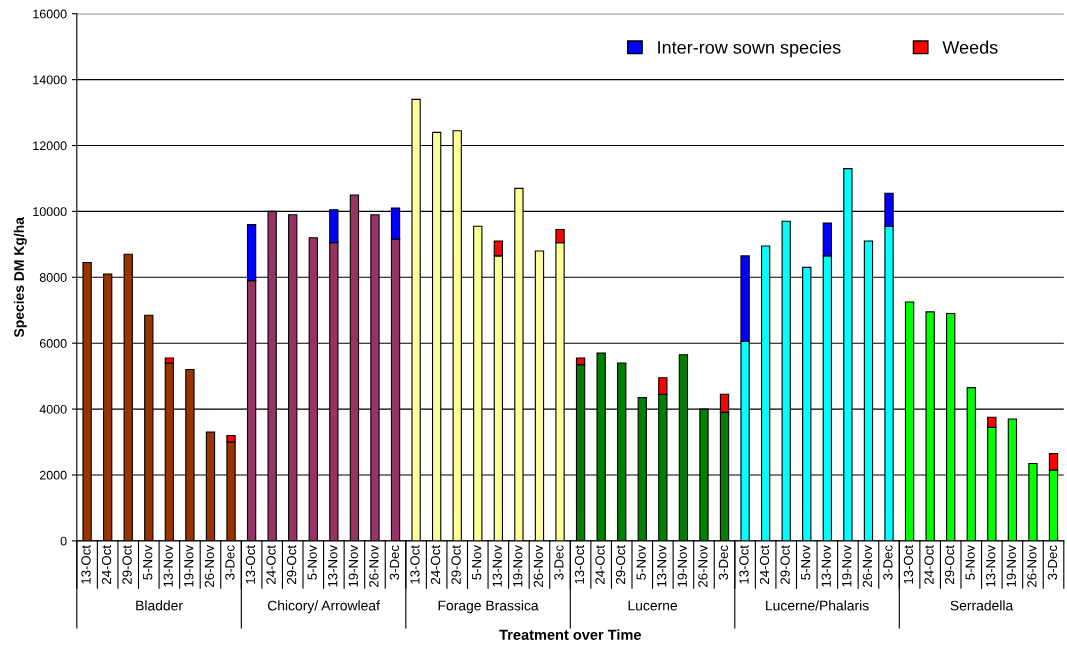 The height and width of the screenshot is (654, 1067). Describe the element at coordinates (63, 541) in the screenshot. I see `y-tick-label: 0` at that location.